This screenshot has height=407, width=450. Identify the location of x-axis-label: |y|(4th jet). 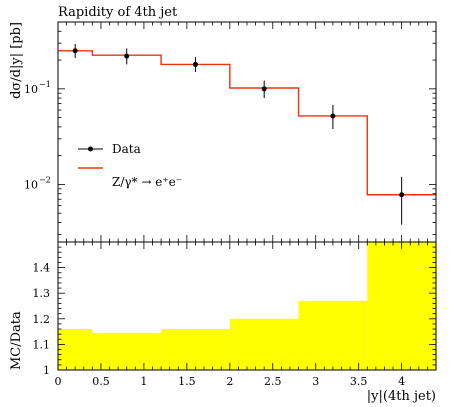
(401, 396).